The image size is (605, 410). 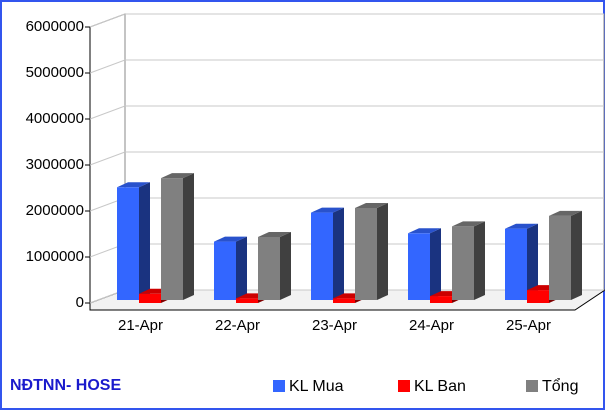 I want to click on legend-label: Tổng, so click(x=560, y=386).